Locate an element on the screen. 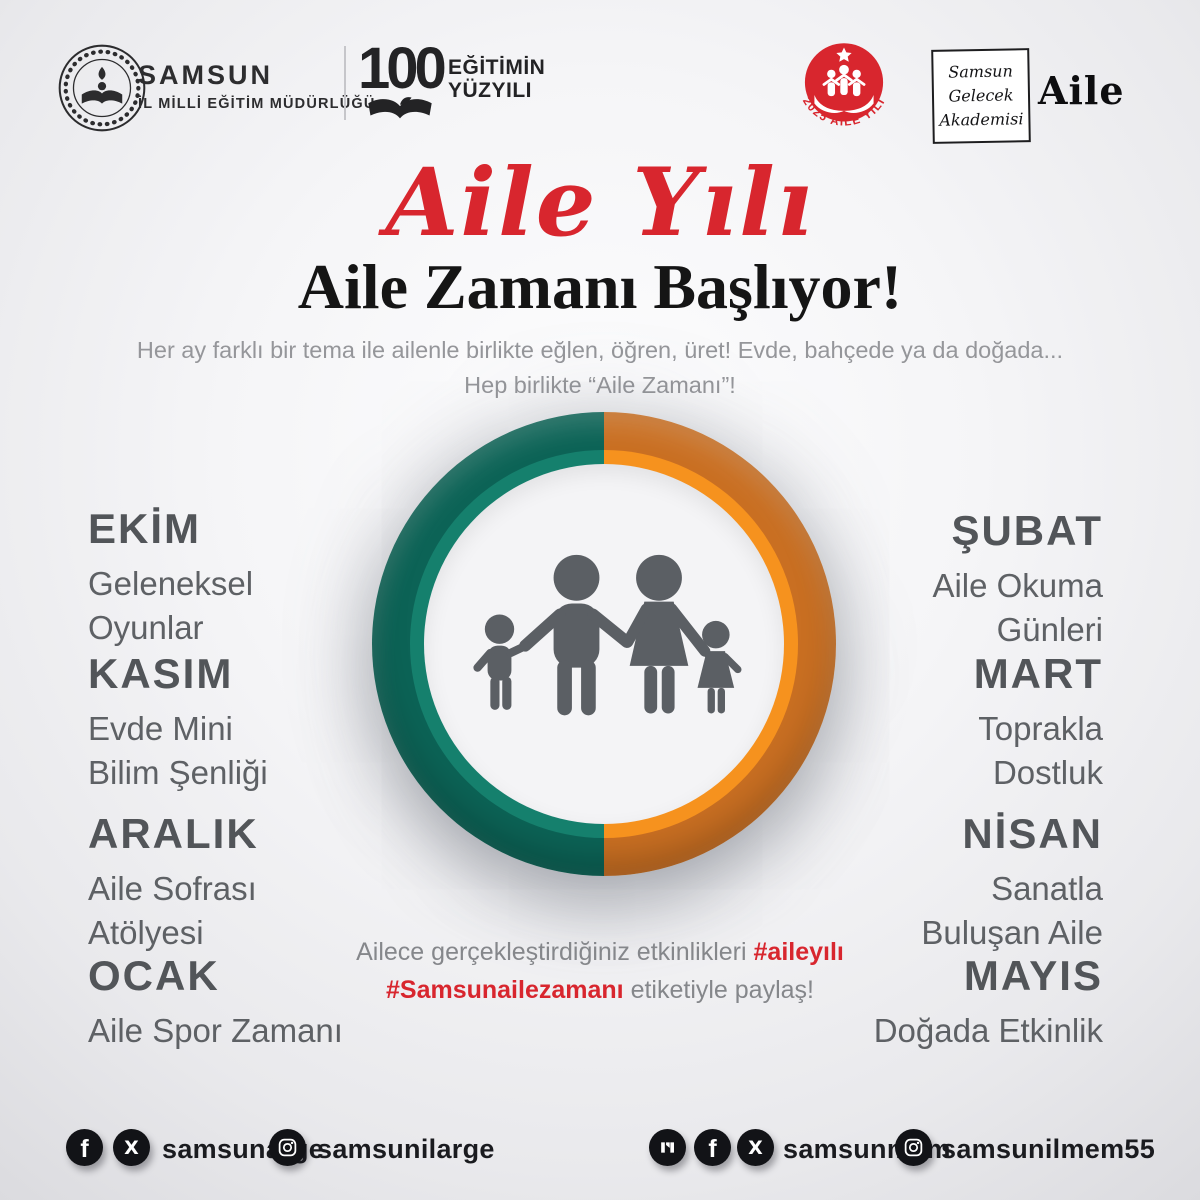  hashtag-suffix: etiketiyle paylaş! is located at coordinates (718, 989).